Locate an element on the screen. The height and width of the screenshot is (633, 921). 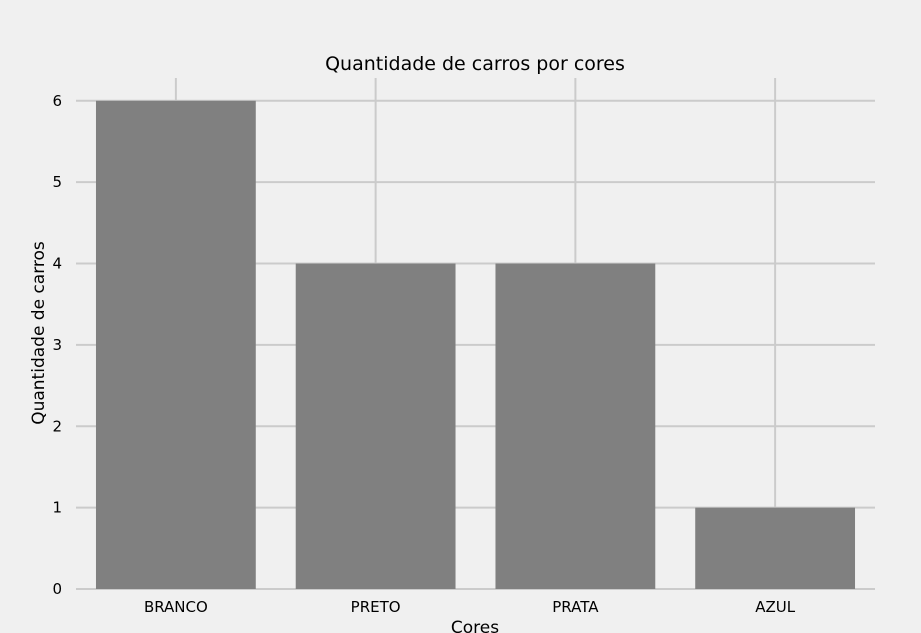
y-tick-label: 1 is located at coordinates (57, 508).